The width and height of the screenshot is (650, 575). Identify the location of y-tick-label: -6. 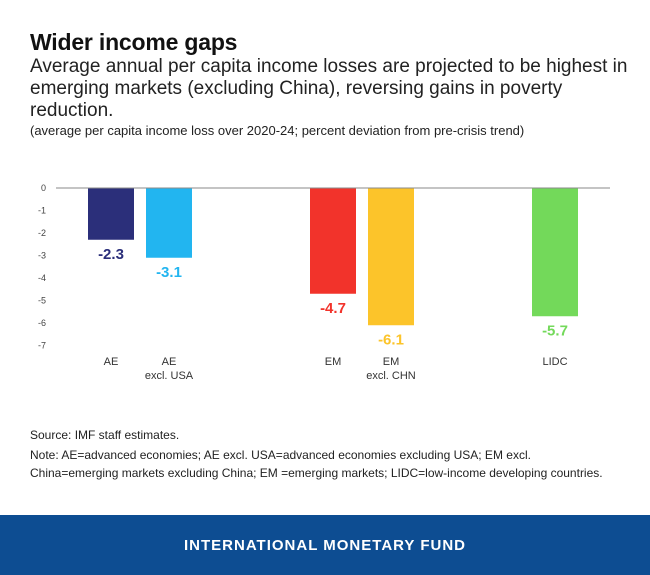
(42, 323).